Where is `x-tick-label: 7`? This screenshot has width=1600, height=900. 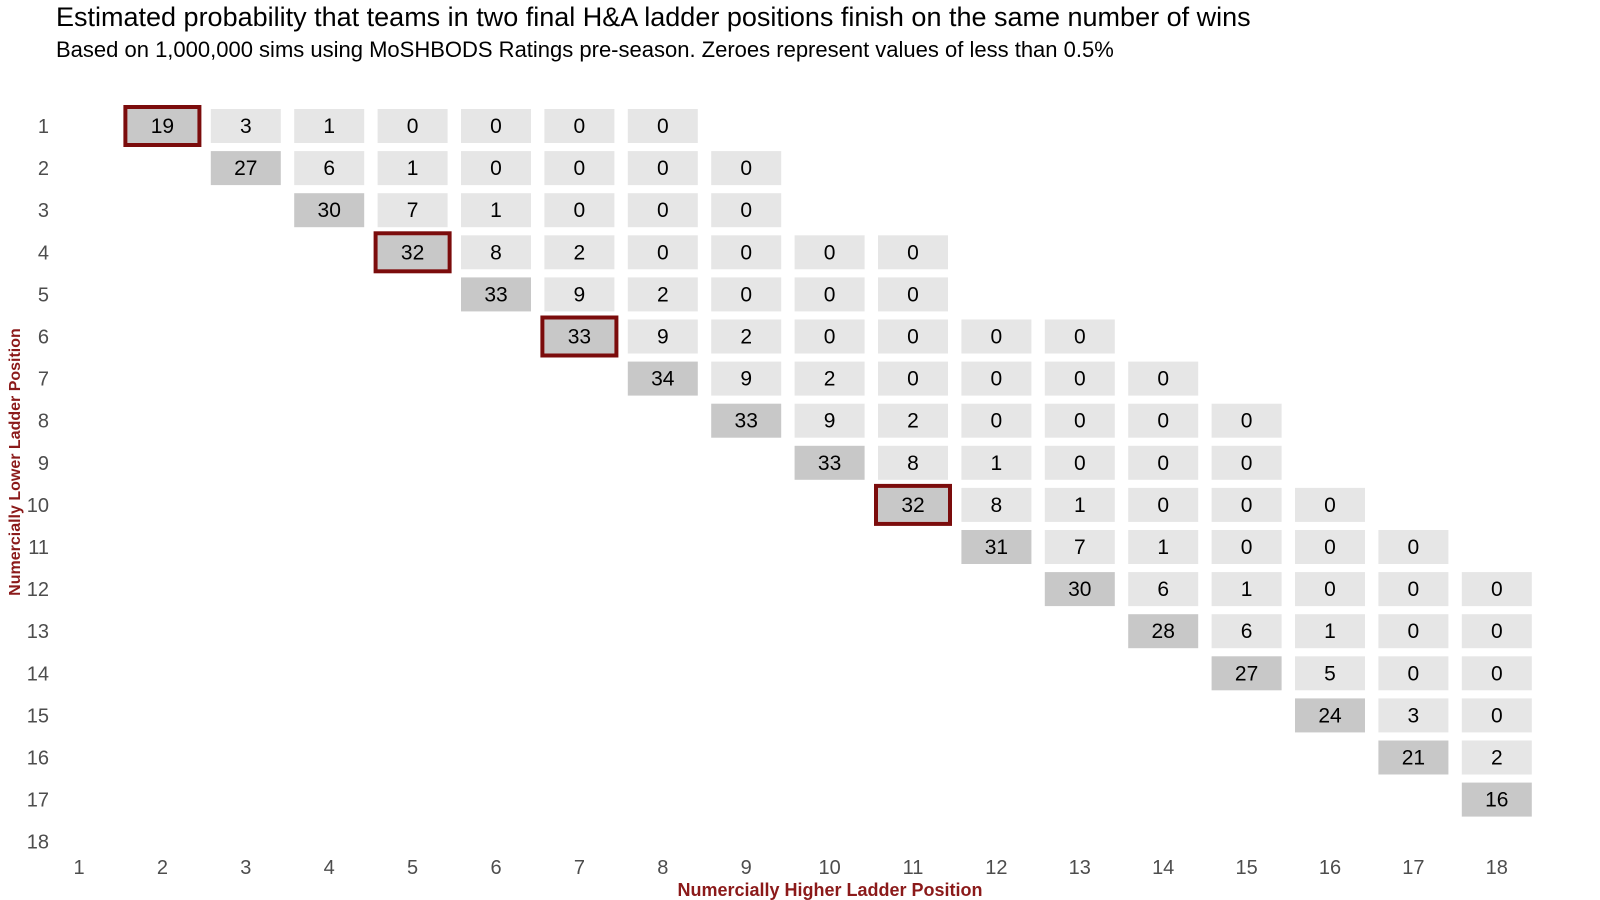
x-tick-label: 7 is located at coordinates (579, 868).